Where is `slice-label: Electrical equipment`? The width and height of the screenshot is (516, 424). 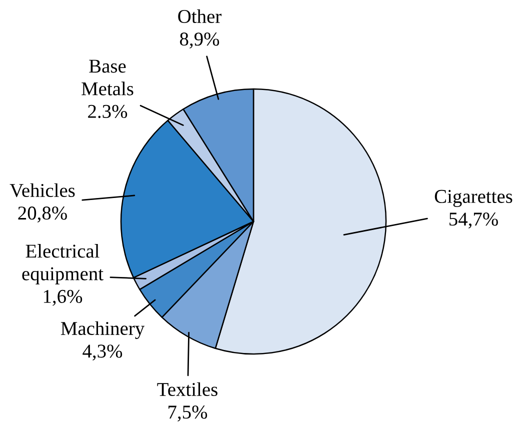 slice-label: Electrical equipment is located at coordinates (63, 264).